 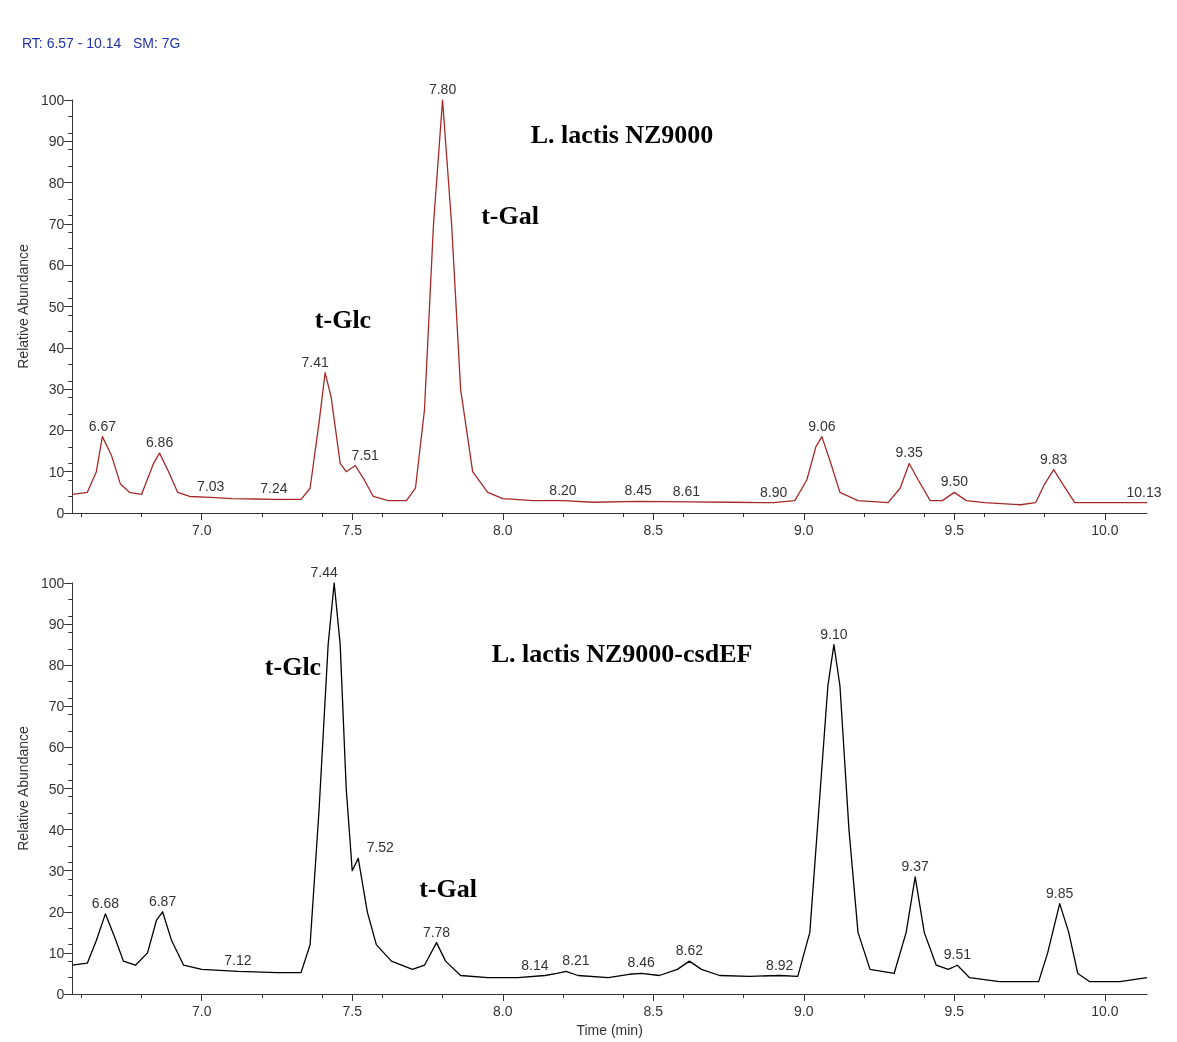 What do you see at coordinates (1060, 892) in the screenshot?
I see `annotation: 9.85` at bounding box center [1060, 892].